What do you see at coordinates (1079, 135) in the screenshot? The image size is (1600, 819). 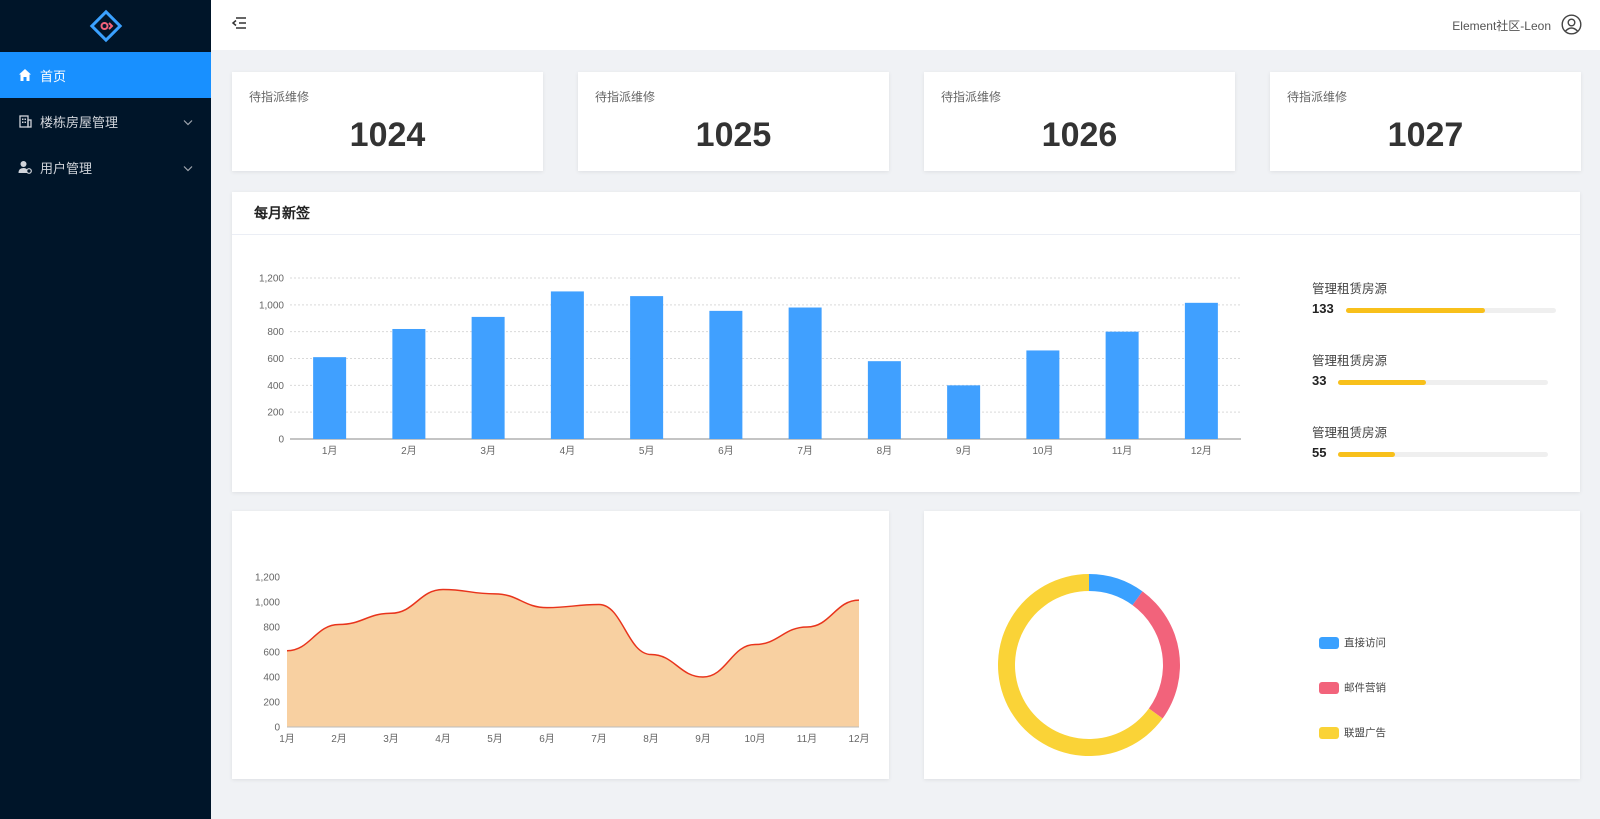 I see `stat-value: 1026` at bounding box center [1079, 135].